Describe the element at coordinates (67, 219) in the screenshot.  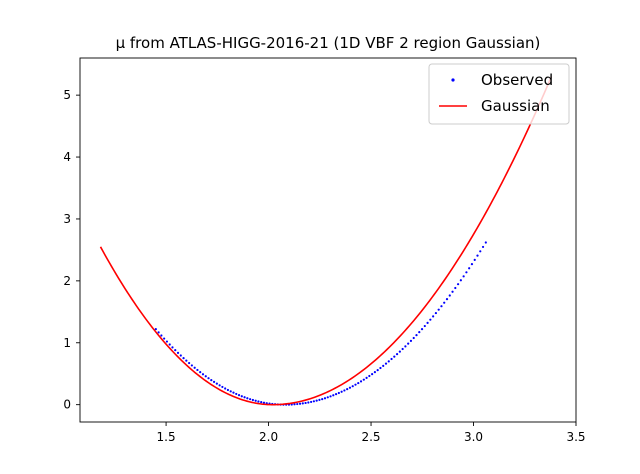
I see `y-tick-label: 3` at that location.